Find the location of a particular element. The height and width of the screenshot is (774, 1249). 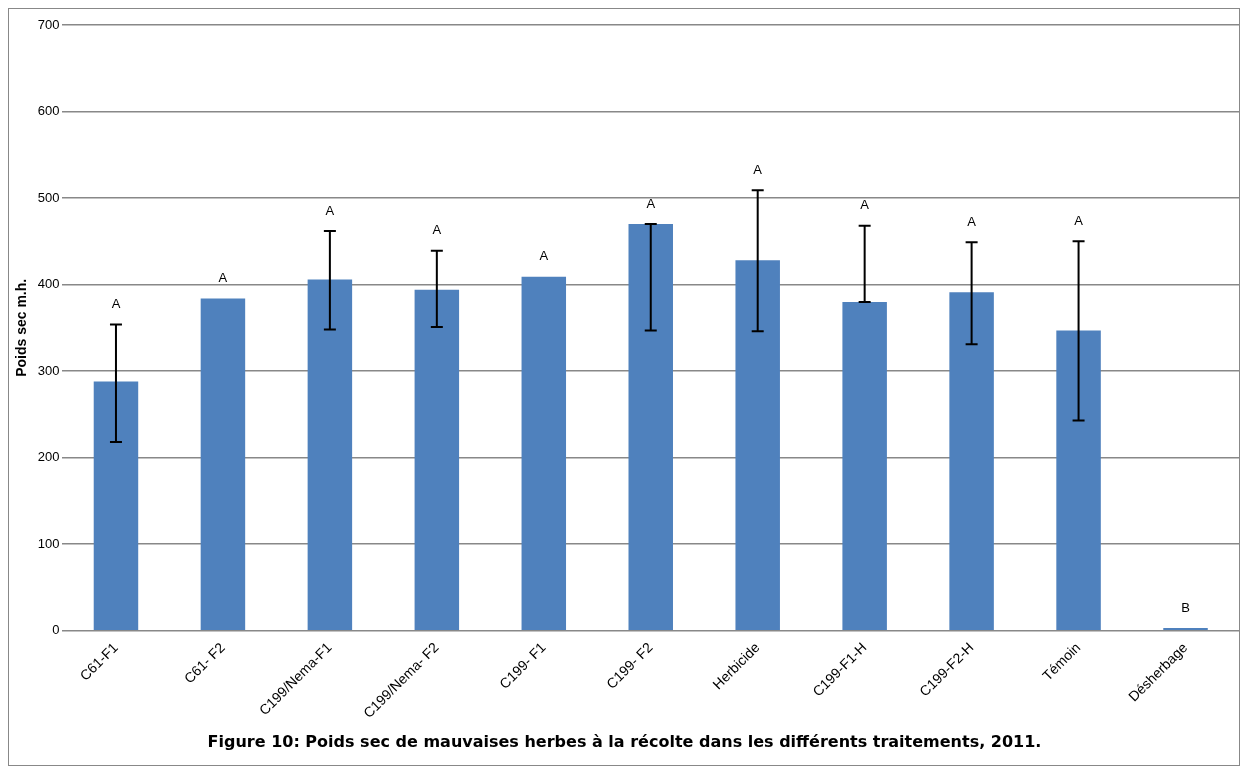

y-tick-label: 400 is located at coordinates (48, 284).